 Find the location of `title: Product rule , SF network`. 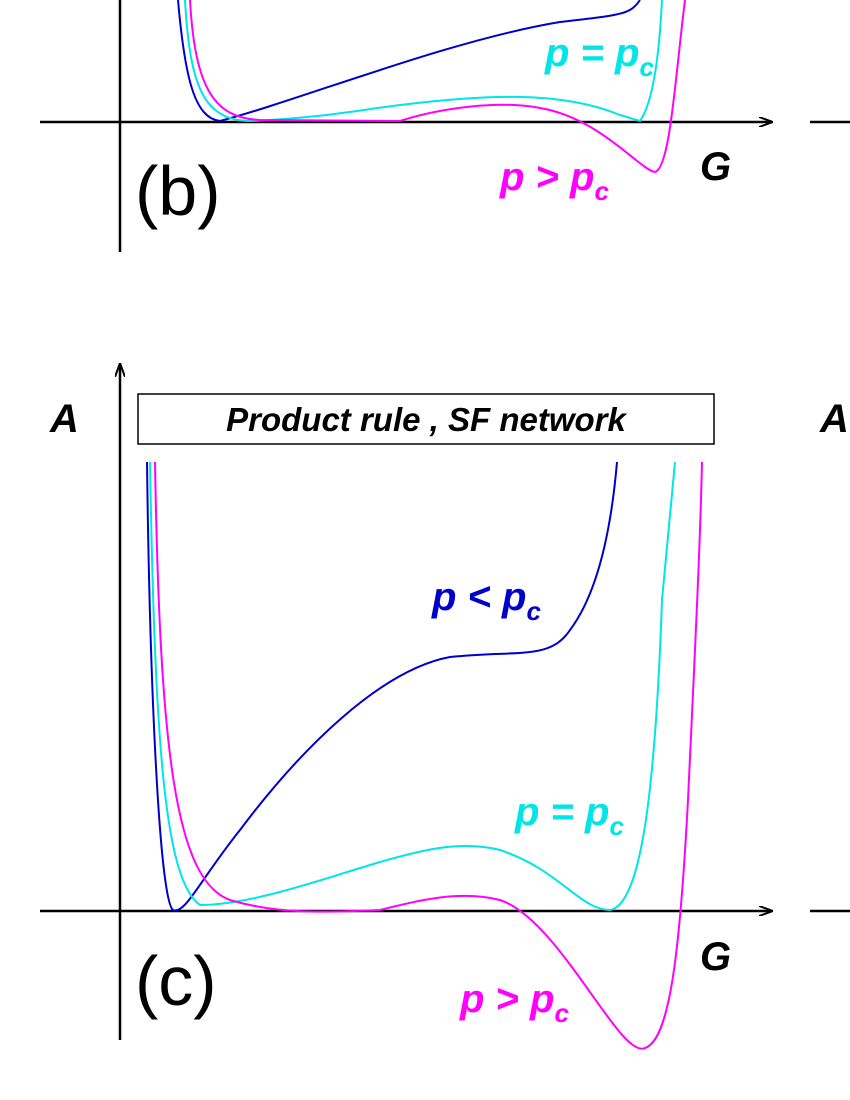

title: Product rule , SF network is located at coordinates (426, 419).